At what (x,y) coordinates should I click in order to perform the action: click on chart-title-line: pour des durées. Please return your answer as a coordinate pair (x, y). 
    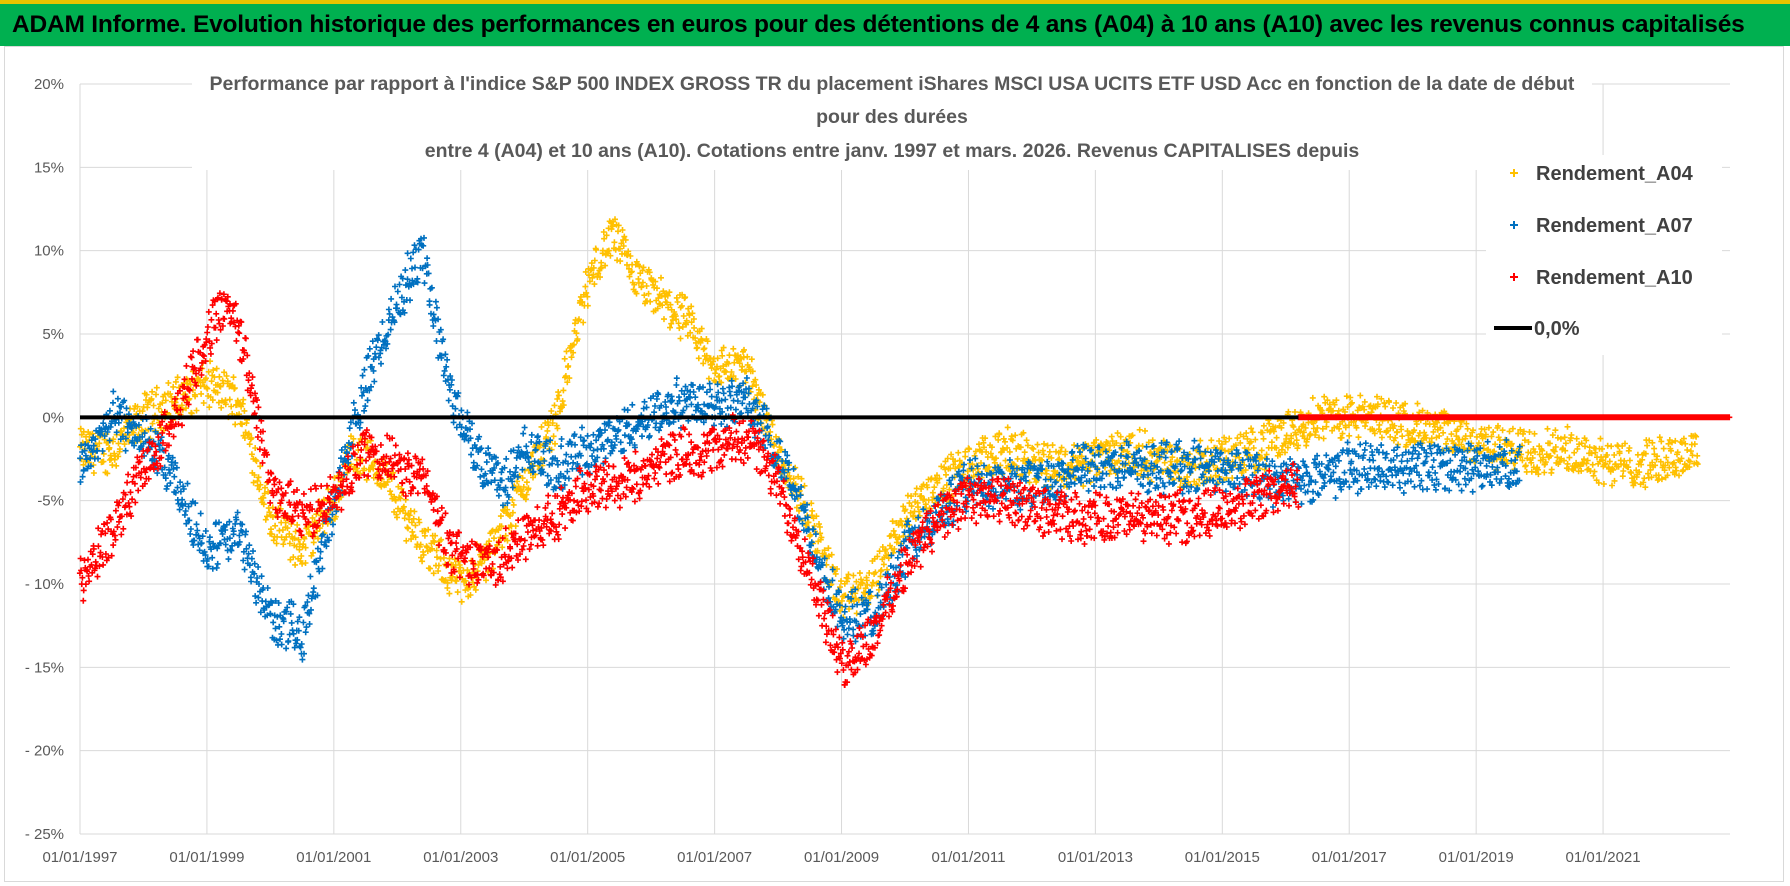
    Looking at the image, I should click on (892, 117).